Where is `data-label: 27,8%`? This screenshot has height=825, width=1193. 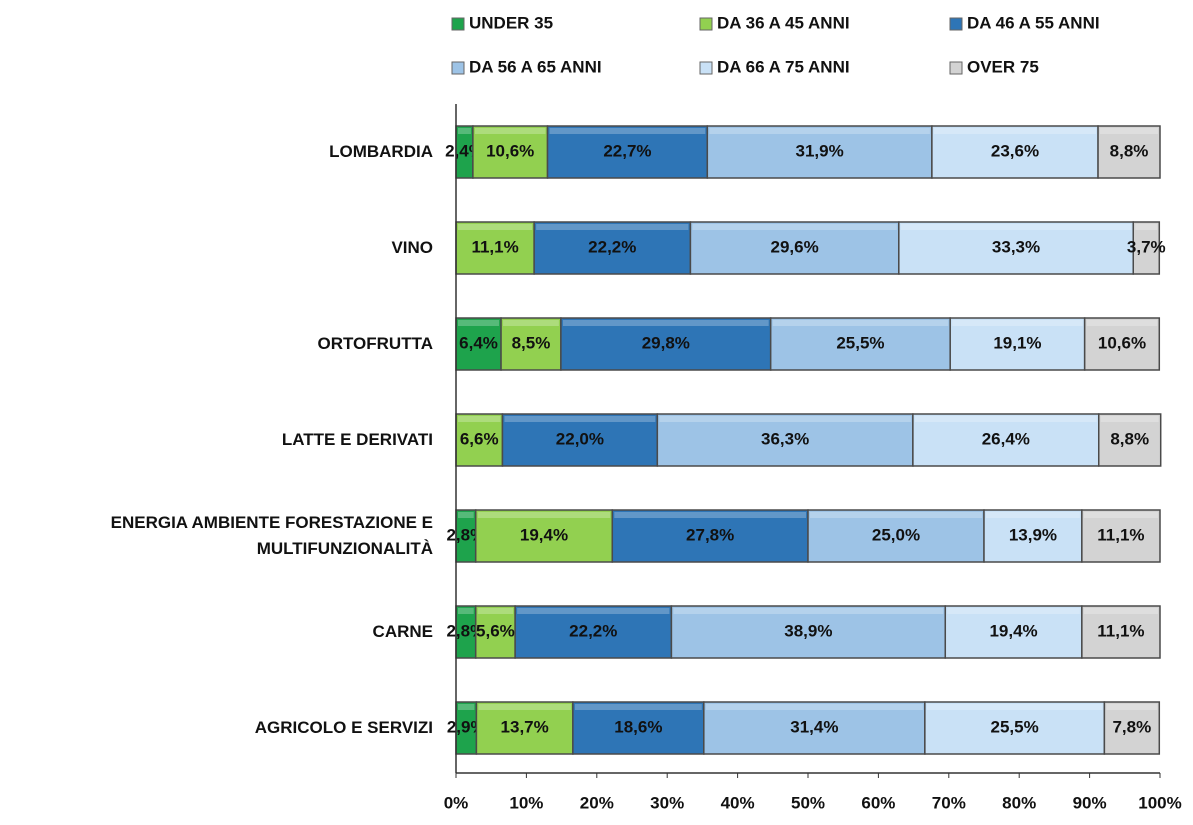
data-label: 27,8% is located at coordinates (710, 534).